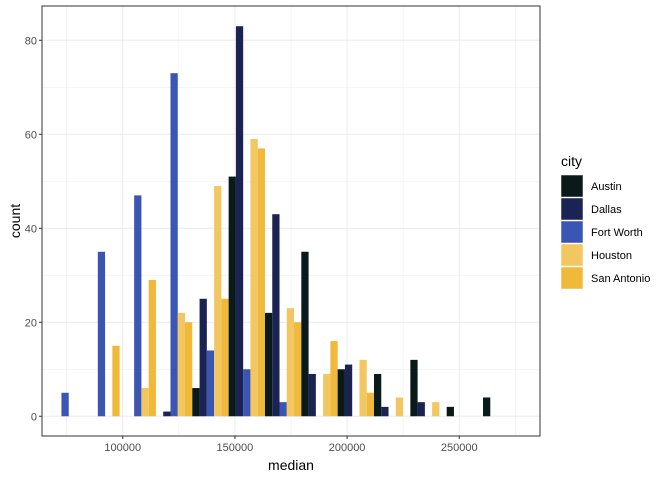 The width and height of the screenshot is (672, 480). Describe the element at coordinates (15, 221) in the screenshot. I see `y-axis-title: count` at that location.